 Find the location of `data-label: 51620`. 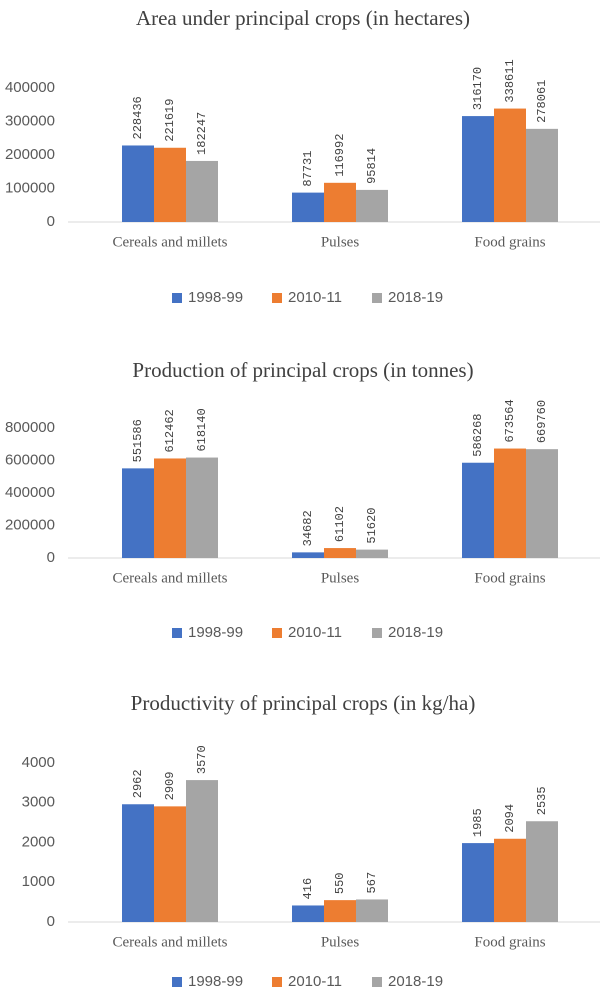

data-label: 51620 is located at coordinates (372, 526).